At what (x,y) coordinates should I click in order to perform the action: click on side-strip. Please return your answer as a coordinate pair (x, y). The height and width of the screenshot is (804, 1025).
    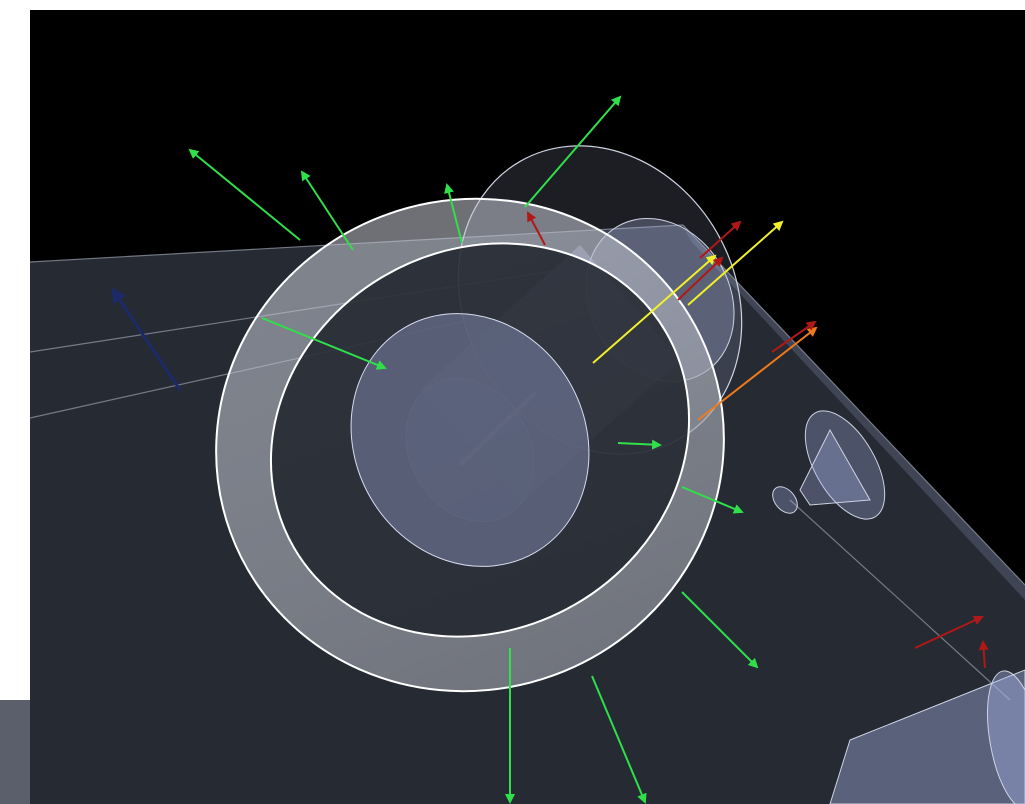
    Looking at the image, I should click on (15, 752).